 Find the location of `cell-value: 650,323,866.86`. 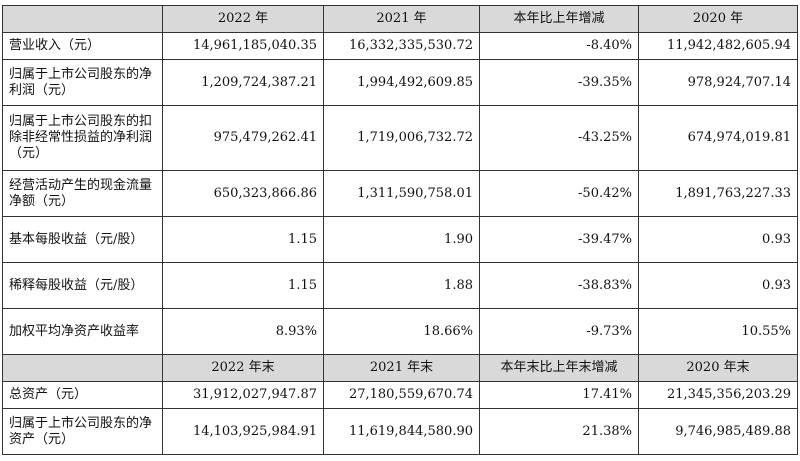

cell-value: 650,323,866.86 is located at coordinates (243, 193).